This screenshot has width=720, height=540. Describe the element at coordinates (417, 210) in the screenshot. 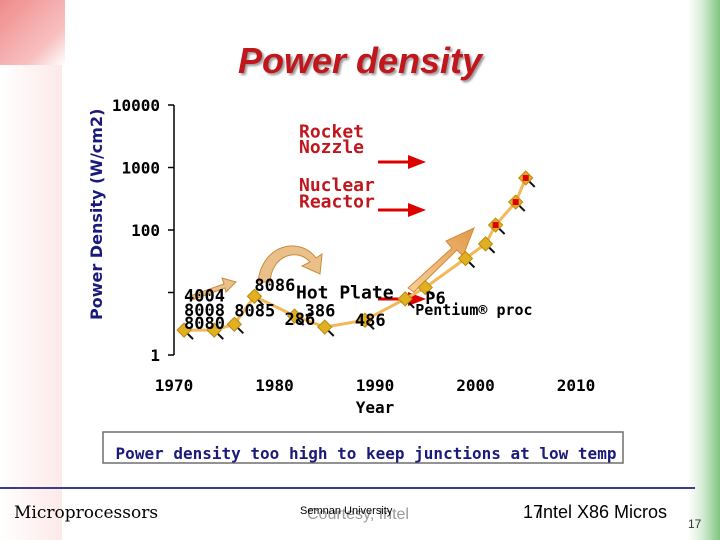

I see `nuclear-reactor-arrow-icon` at that location.